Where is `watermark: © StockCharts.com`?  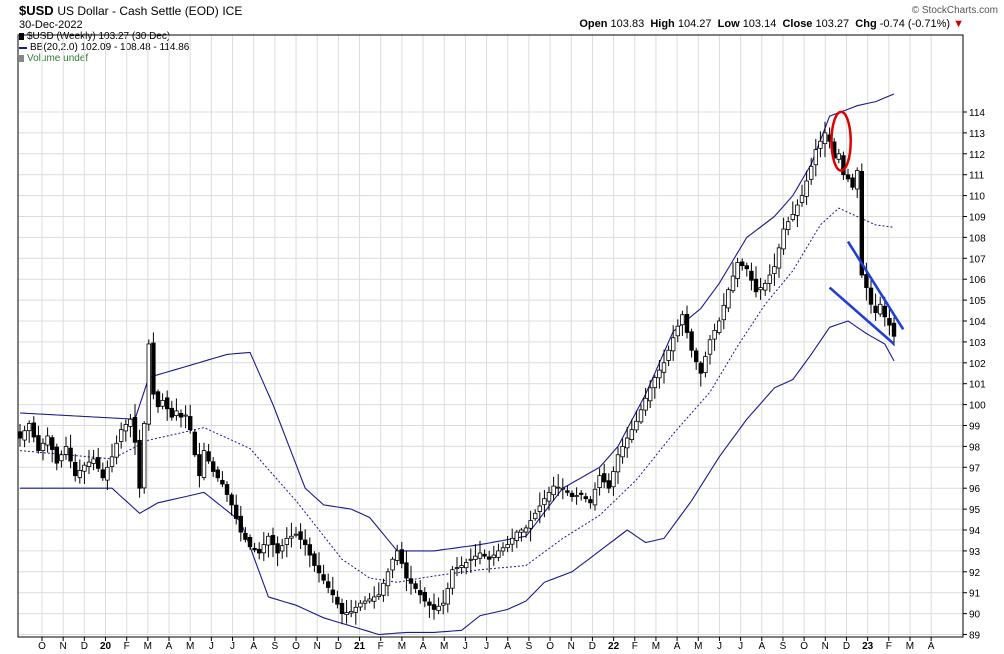
watermark: © StockCharts.com is located at coordinates (954, 10).